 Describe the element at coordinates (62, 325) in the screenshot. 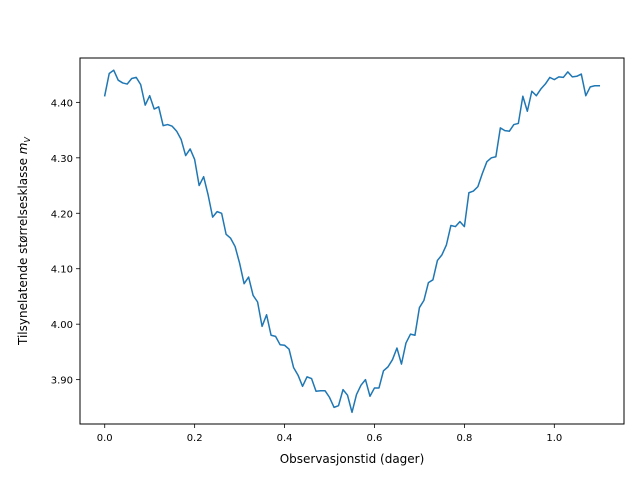

I see `y-tick-label: 4.00` at that location.